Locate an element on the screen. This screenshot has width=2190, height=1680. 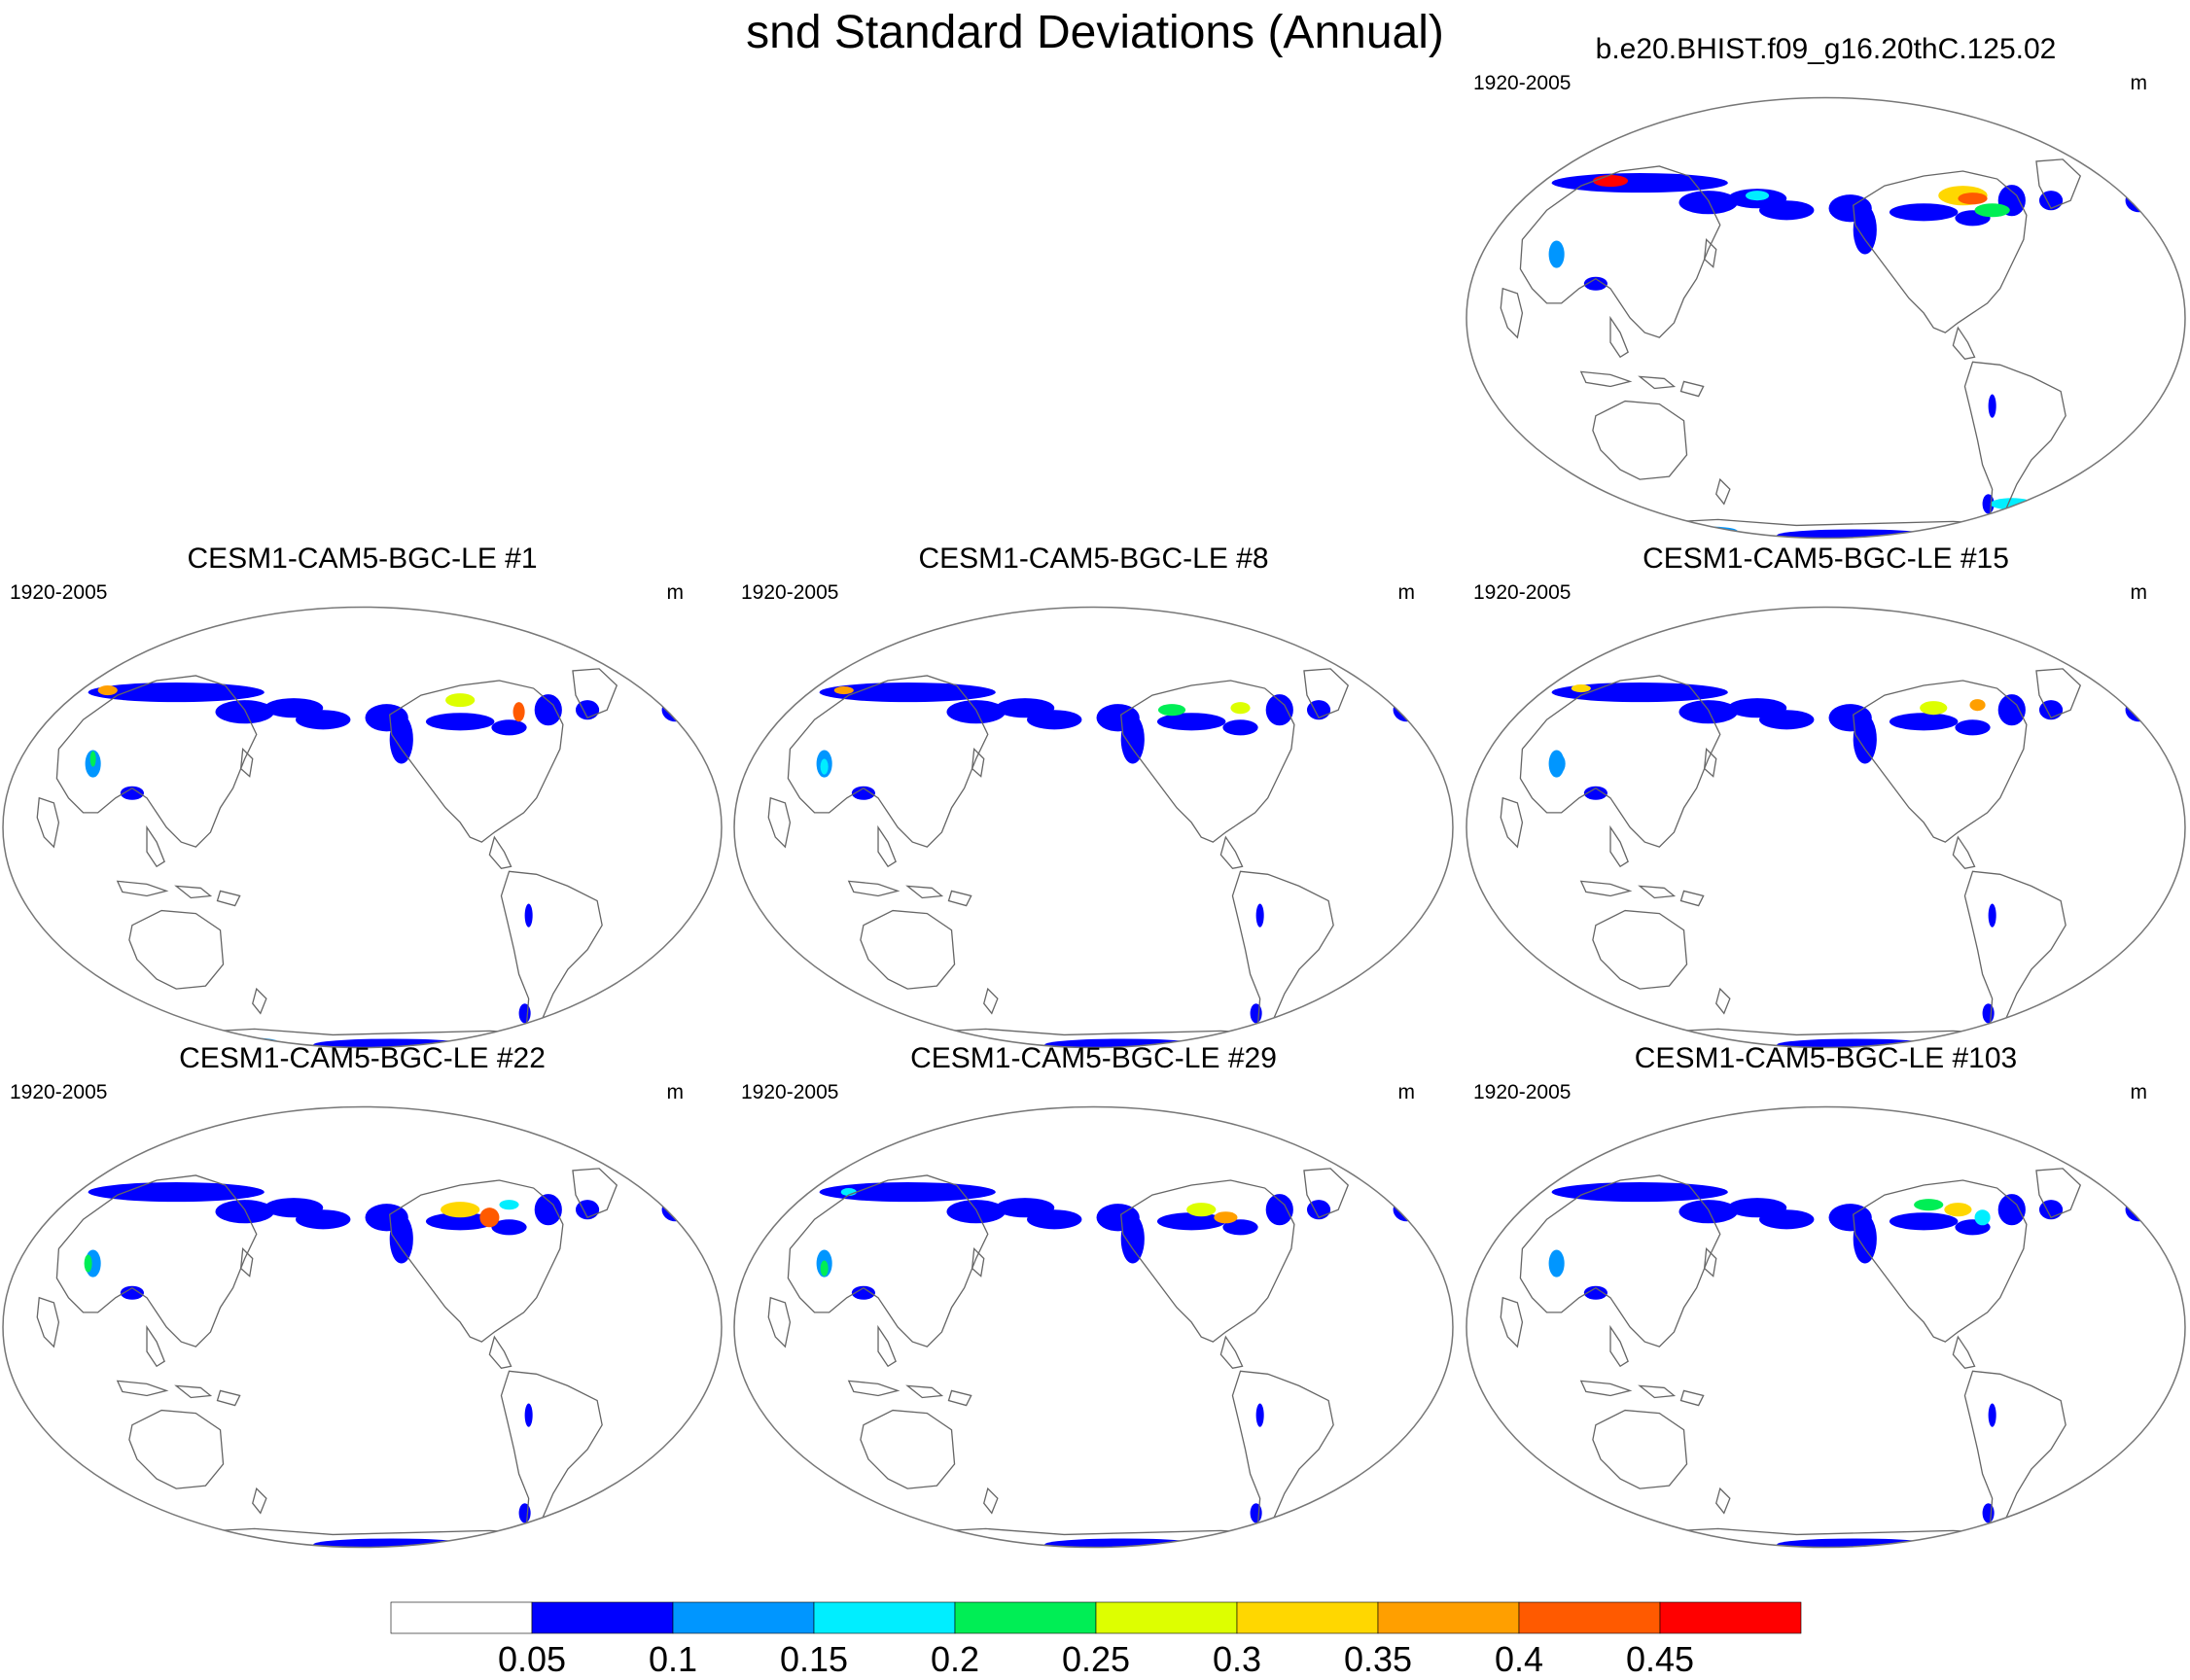
map-panel: CESM1-CAM5-BGC-LE #8 1920-2005 m is located at coordinates (1093, 813).